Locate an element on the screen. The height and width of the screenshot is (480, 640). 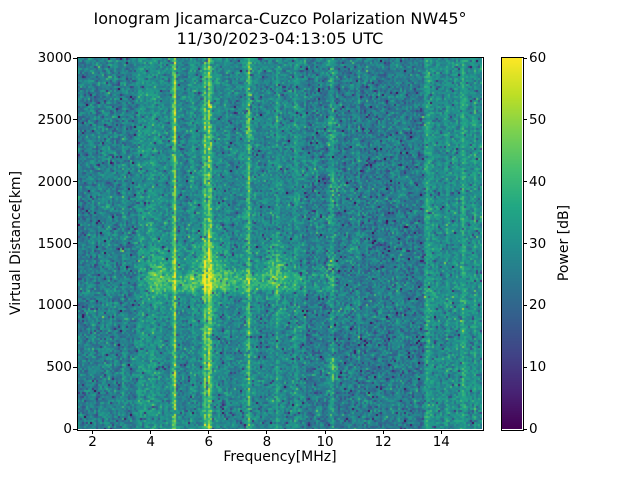
colorbar-tick-label: 10 is located at coordinates (538, 367).